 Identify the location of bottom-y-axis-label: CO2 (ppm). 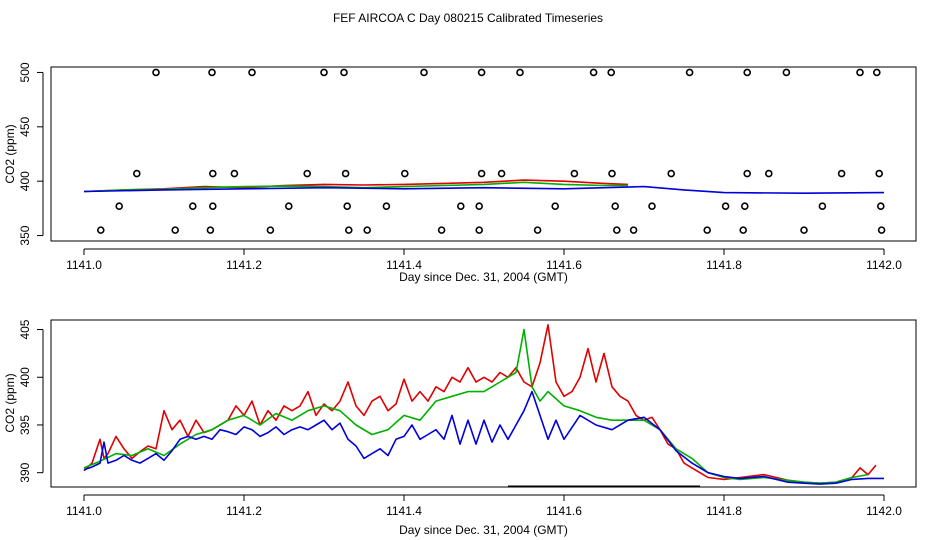
(10, 402).